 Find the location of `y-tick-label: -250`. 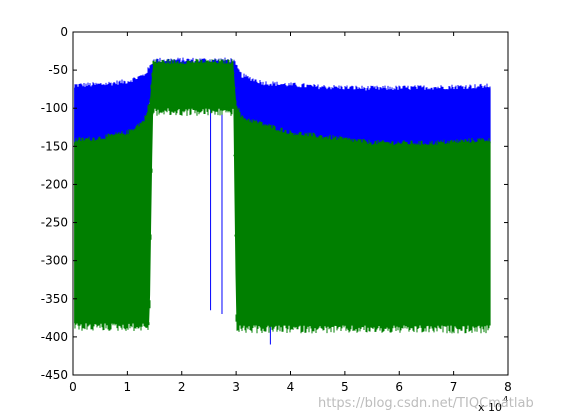

y-tick-label: -250 is located at coordinates (54, 223).